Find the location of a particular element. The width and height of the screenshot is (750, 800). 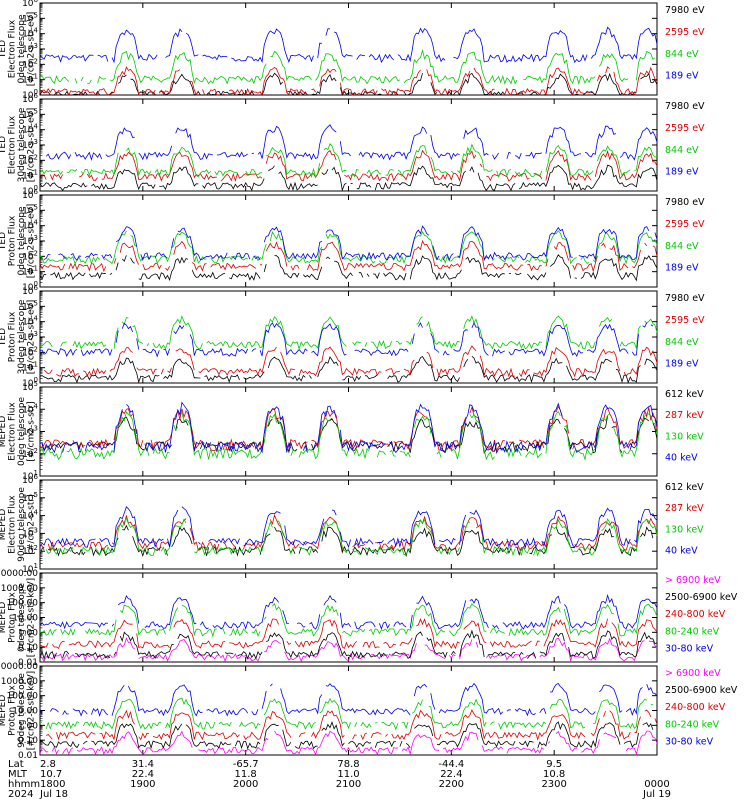

legend-entry: 612 keV is located at coordinates (684, 394).